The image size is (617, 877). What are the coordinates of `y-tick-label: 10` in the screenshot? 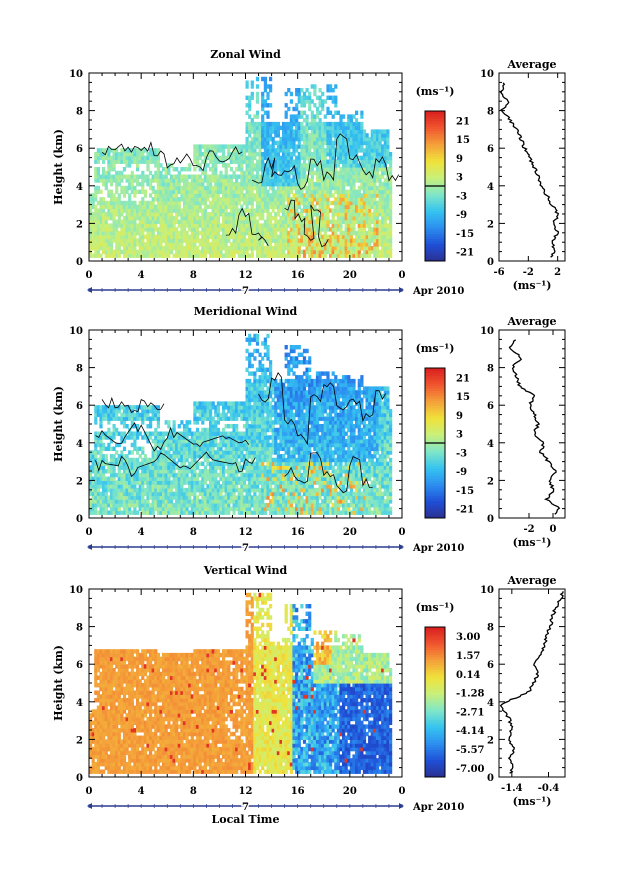 It's located at (76, 74).